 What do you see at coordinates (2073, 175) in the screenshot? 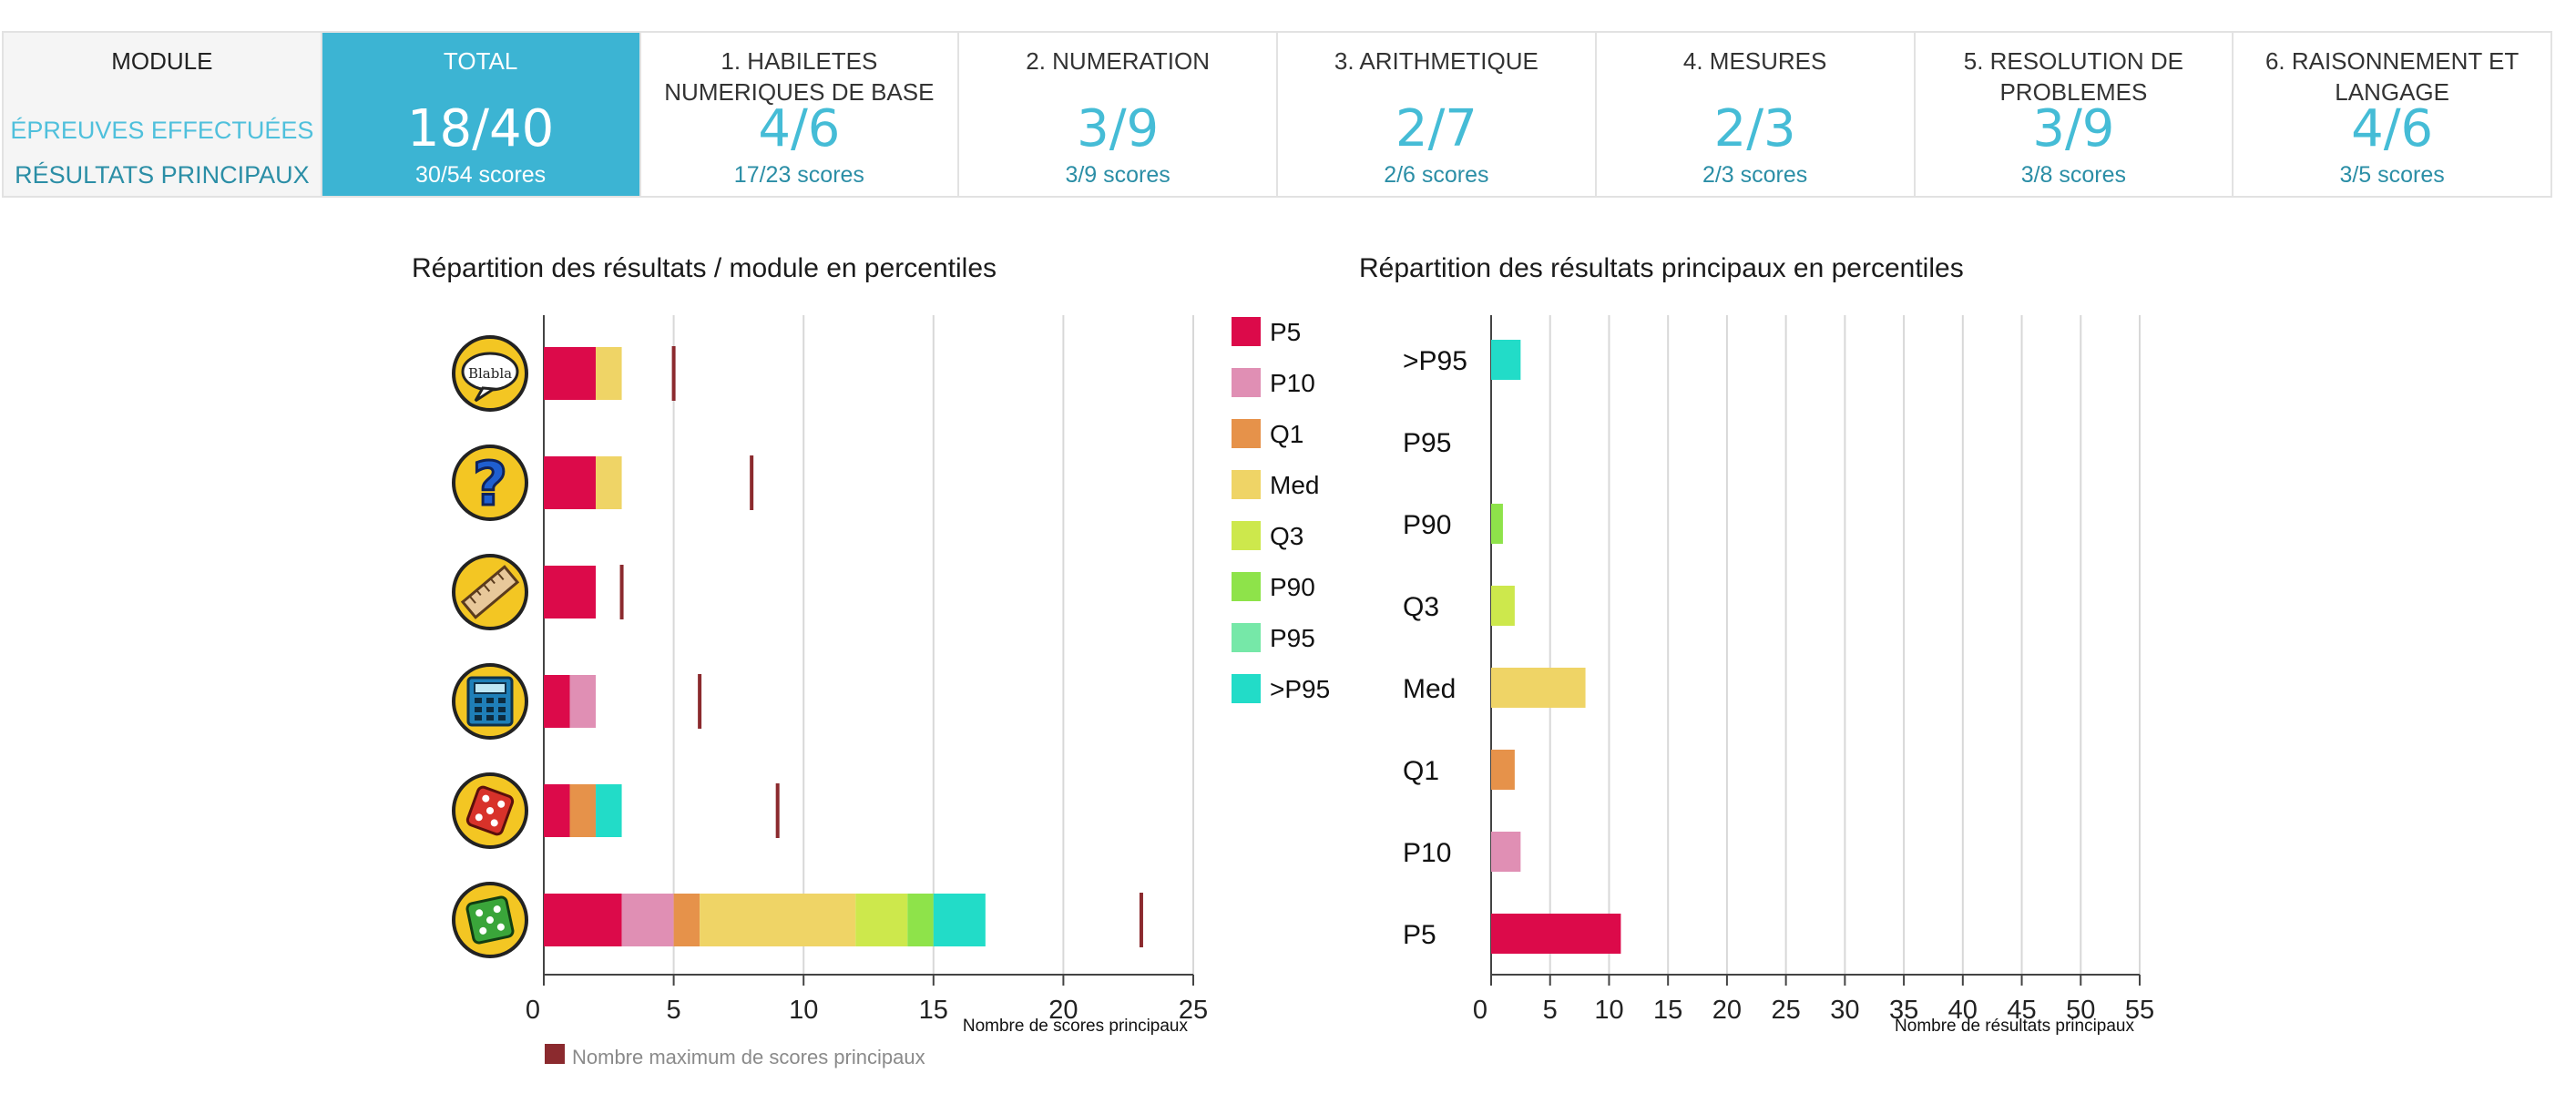
I see `column-scores: 3/8 scores` at bounding box center [2073, 175].